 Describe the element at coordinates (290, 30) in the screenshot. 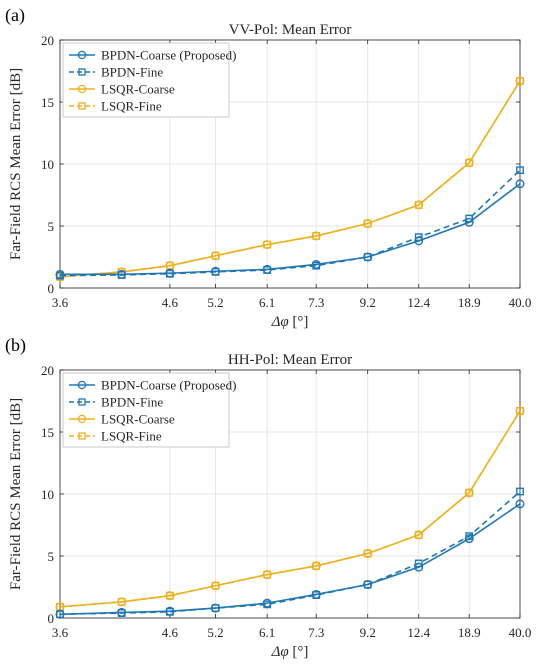

I see `chart-title: VV-Pol: Mean Error` at that location.